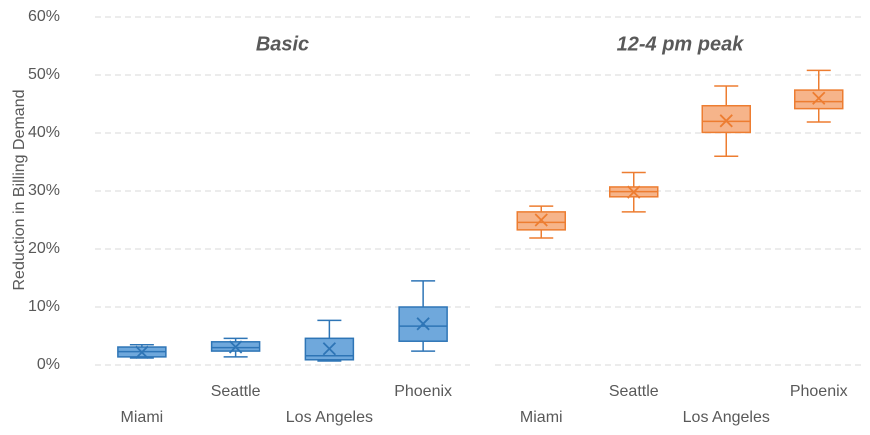  Describe the element at coordinates (44, 248) in the screenshot. I see `y-tick-label: 20%` at that location.